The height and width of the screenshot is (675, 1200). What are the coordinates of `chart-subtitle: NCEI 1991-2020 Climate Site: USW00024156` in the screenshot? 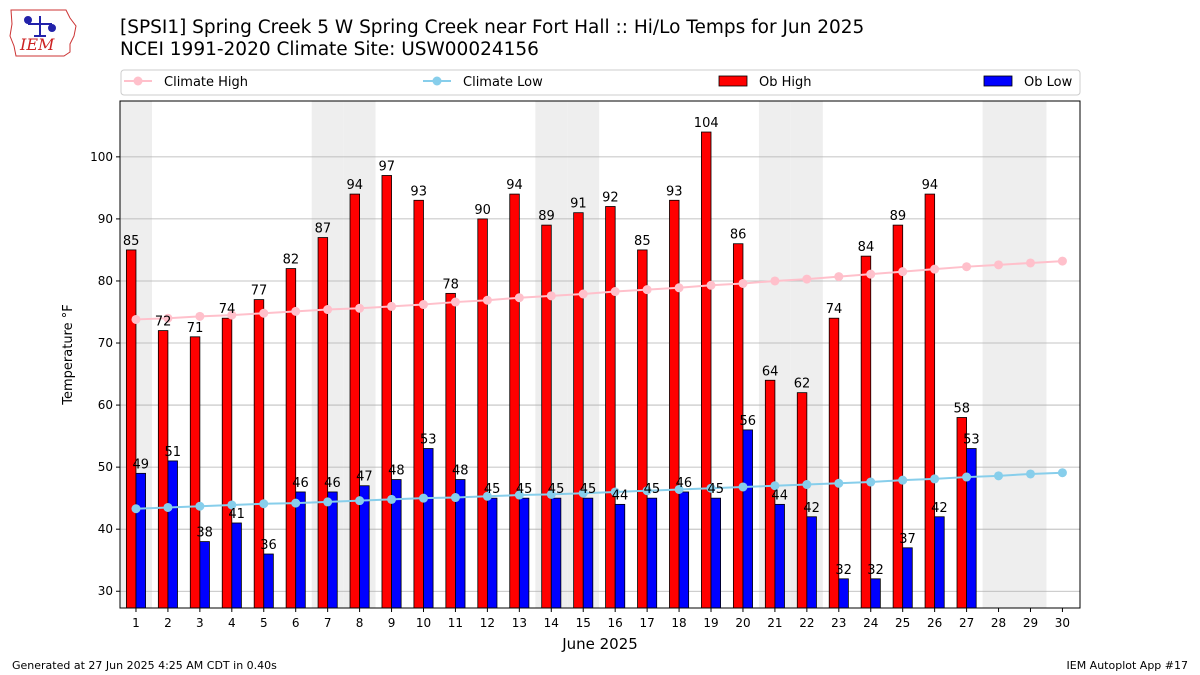 It's located at (329, 49).